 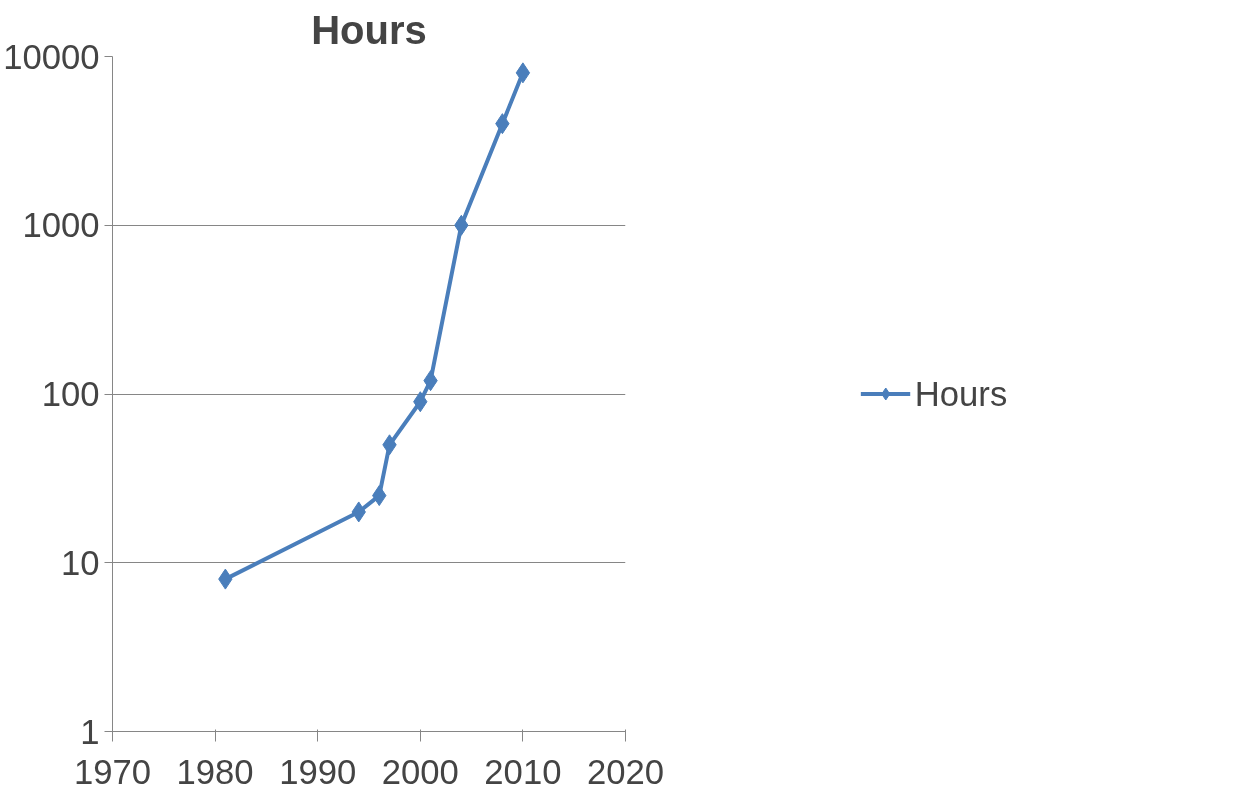 What do you see at coordinates (61, 225) in the screenshot?
I see `y-tick-label: 1000` at bounding box center [61, 225].